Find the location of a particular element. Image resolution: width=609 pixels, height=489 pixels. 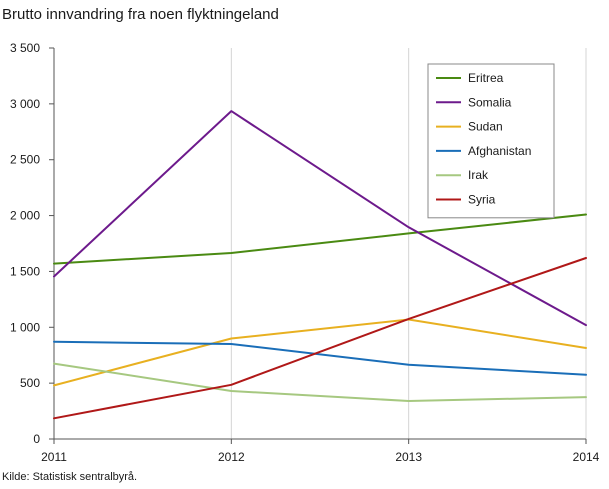

legend is located at coordinates (491, 141).